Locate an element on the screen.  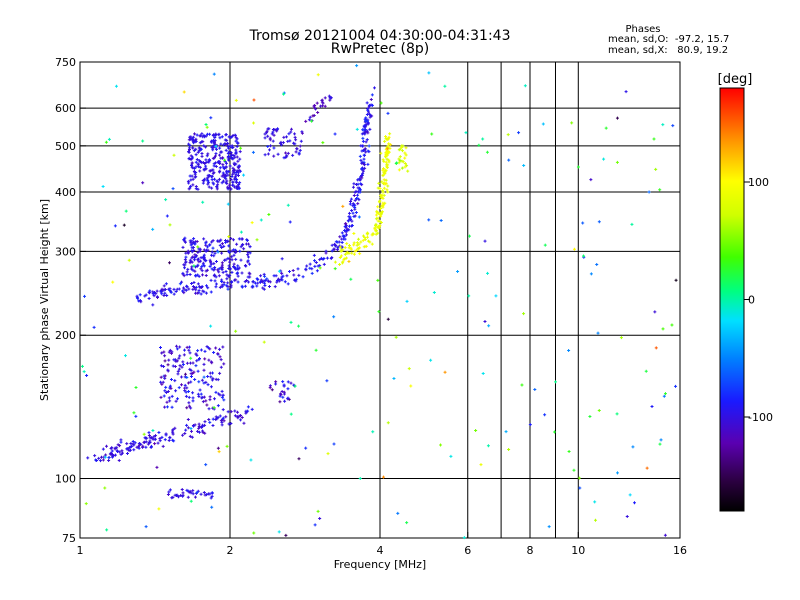
x-tick-label: 6 is located at coordinates (467, 550).